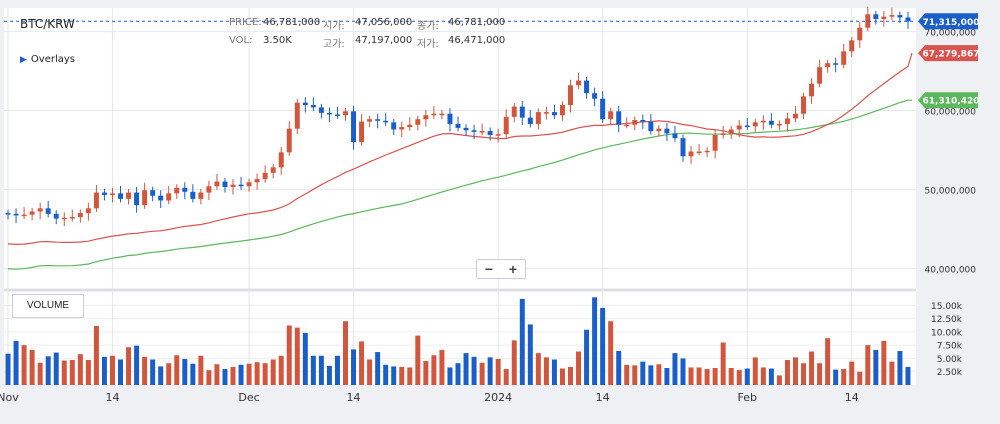  I want to click on zoom-in-button: +, so click(513, 269).